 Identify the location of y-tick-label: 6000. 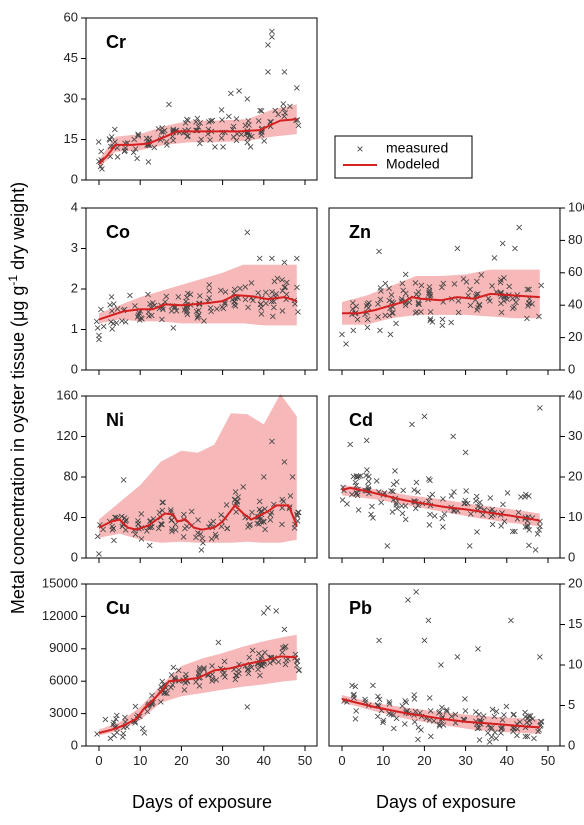
(63, 680).